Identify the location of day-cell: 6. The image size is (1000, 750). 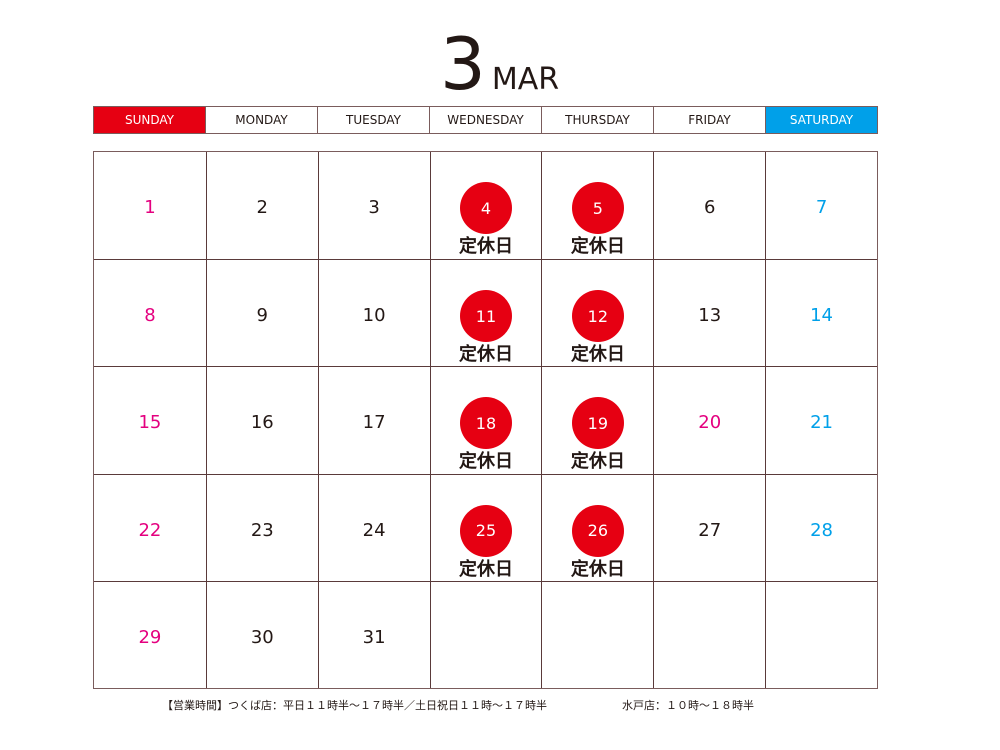
(709, 206).